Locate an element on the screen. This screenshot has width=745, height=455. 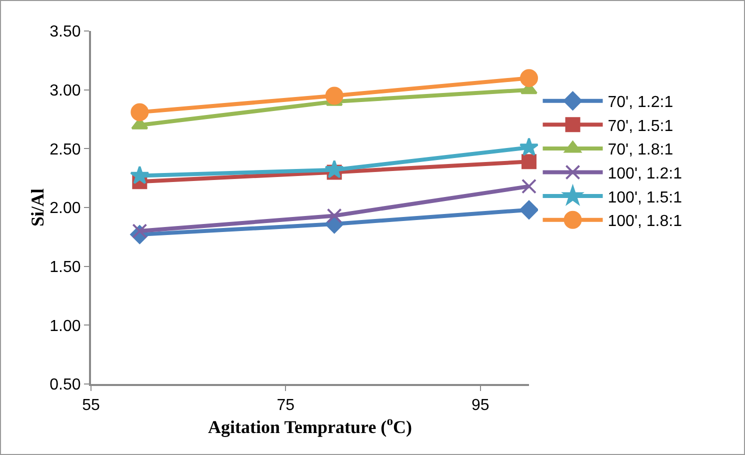
legend-label: 100', 1.8:1 is located at coordinates (645, 221).